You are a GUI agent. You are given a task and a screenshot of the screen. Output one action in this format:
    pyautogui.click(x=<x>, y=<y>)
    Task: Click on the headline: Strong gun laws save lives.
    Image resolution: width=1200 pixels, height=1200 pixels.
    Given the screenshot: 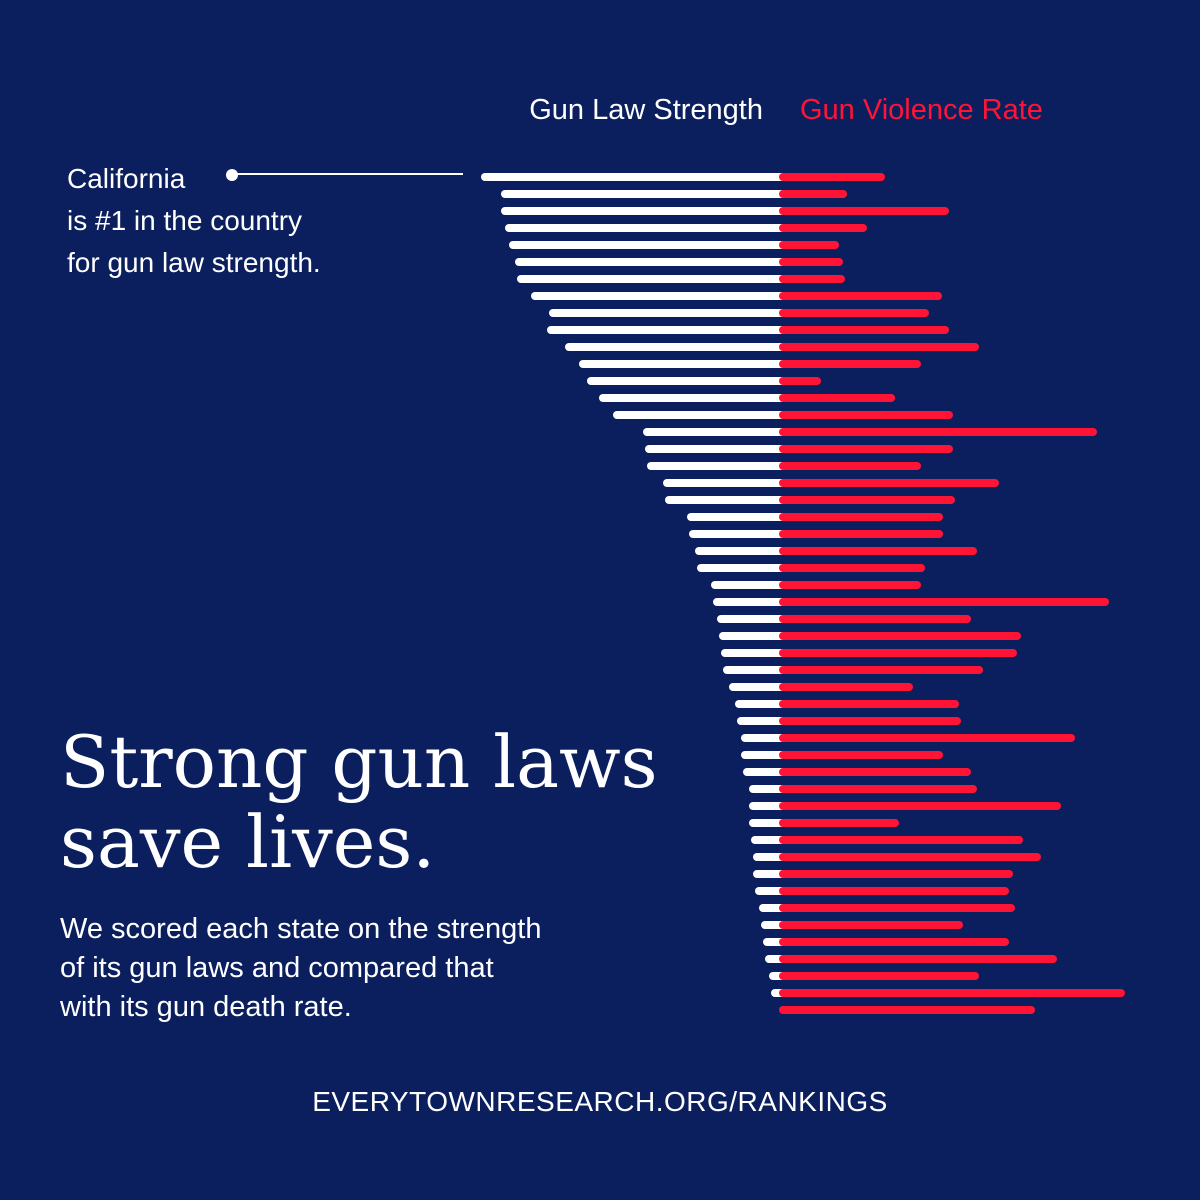 What is the action you would take?
    pyautogui.click(x=390, y=802)
    